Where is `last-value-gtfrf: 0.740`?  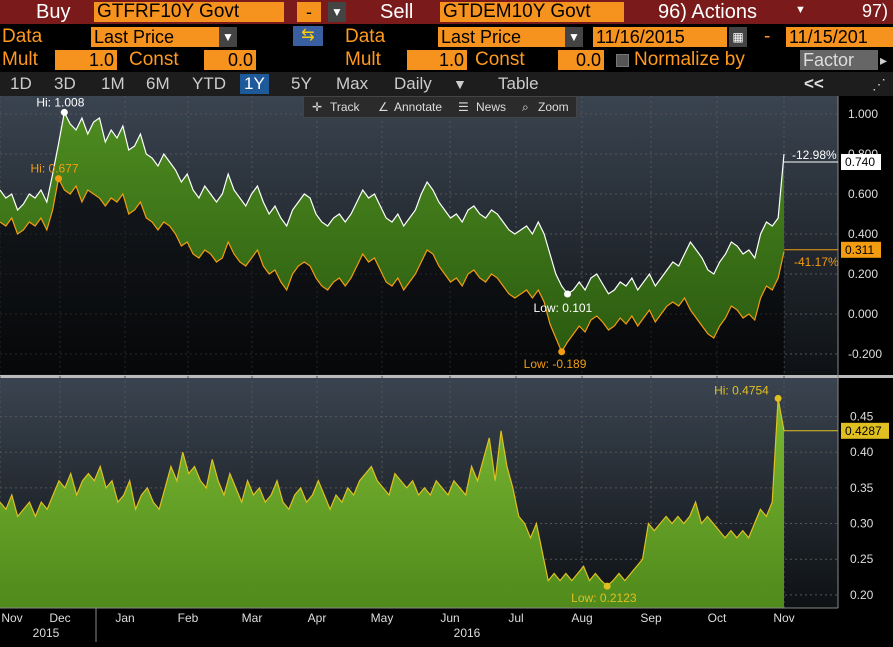 last-value-gtfrf: 0.740 is located at coordinates (860, 162).